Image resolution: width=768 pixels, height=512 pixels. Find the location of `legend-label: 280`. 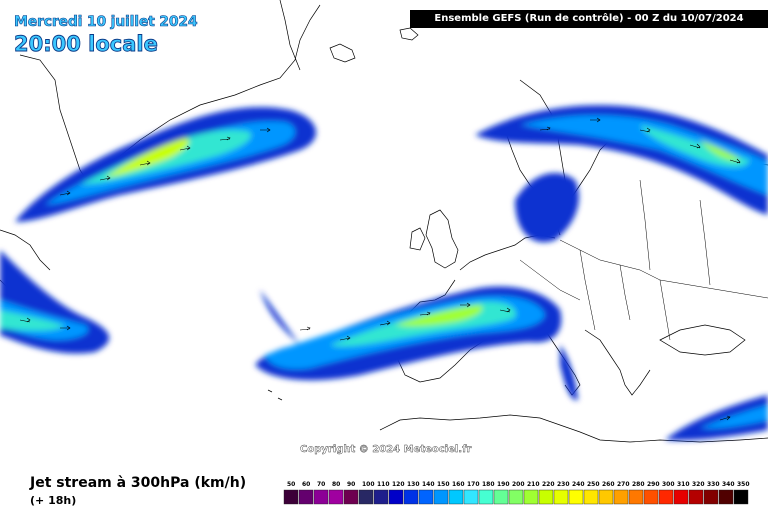

legend-label: 280 is located at coordinates (638, 484).